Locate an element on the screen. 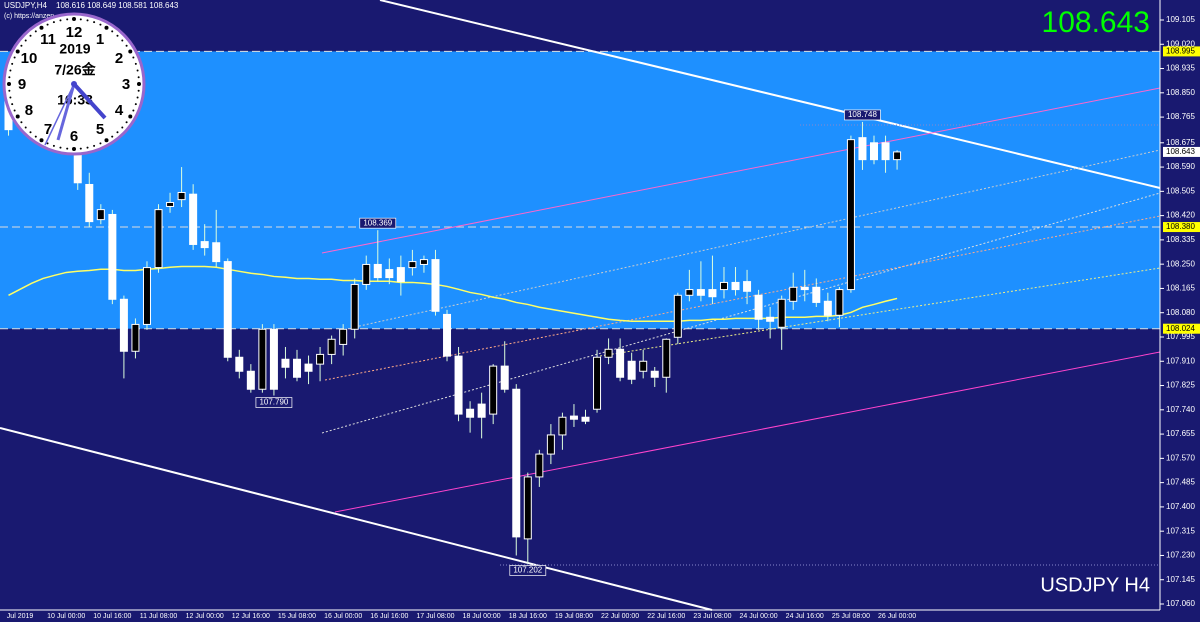 The width and height of the screenshot is (1200, 622). annotation-bg is located at coordinates (274, 402).